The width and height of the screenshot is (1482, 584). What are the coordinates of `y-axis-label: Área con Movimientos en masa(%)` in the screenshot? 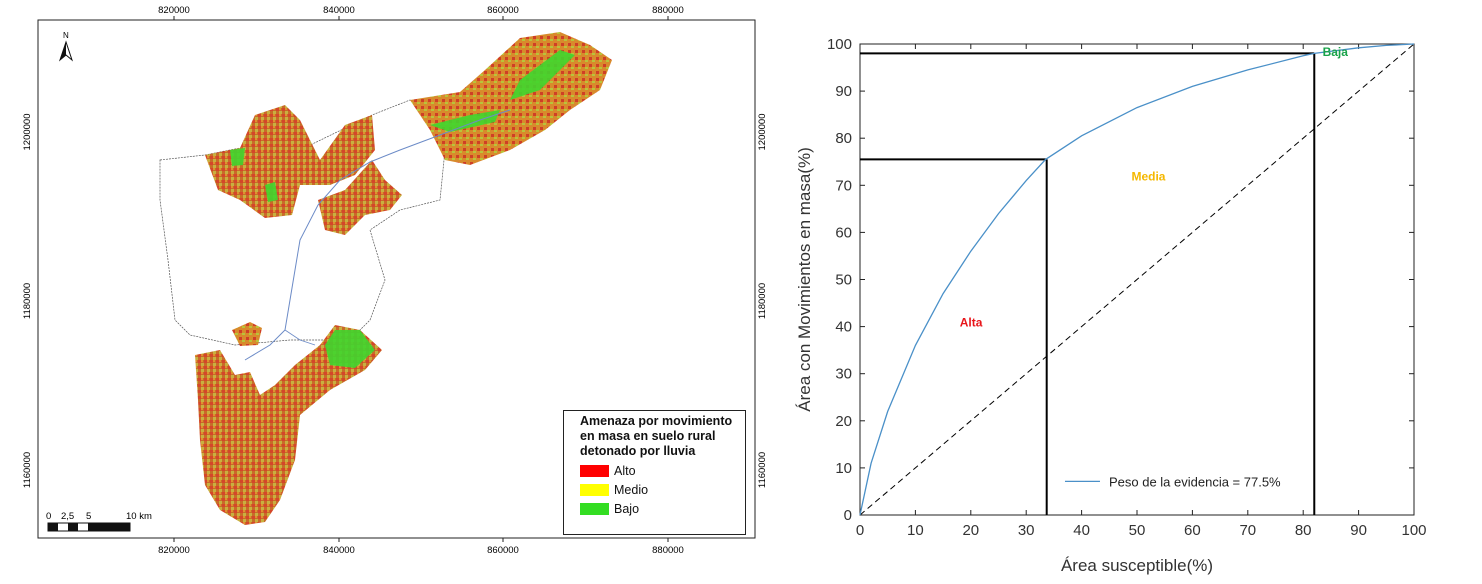 It's located at (804, 279).